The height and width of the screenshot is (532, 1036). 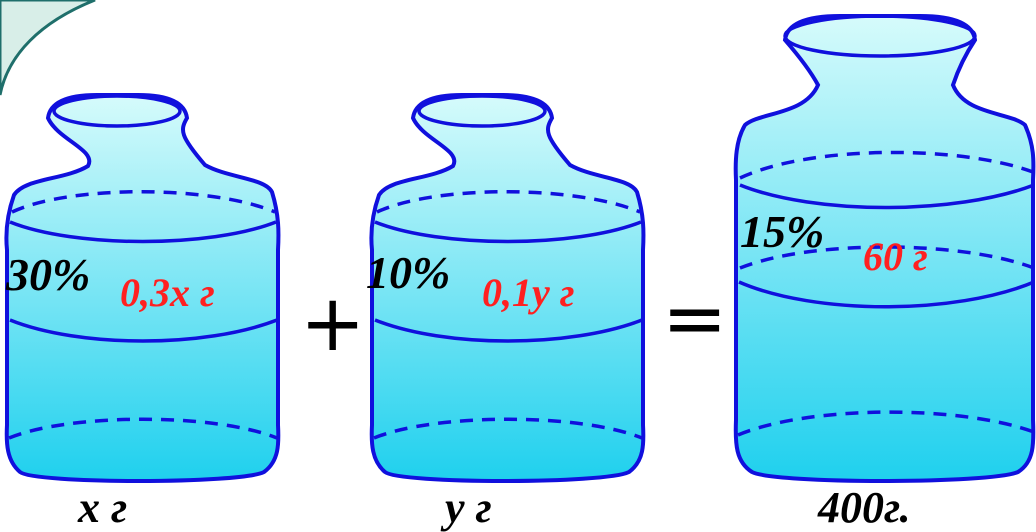 What do you see at coordinates (48, 48) in the screenshot?
I see `corner-tab` at bounding box center [48, 48].